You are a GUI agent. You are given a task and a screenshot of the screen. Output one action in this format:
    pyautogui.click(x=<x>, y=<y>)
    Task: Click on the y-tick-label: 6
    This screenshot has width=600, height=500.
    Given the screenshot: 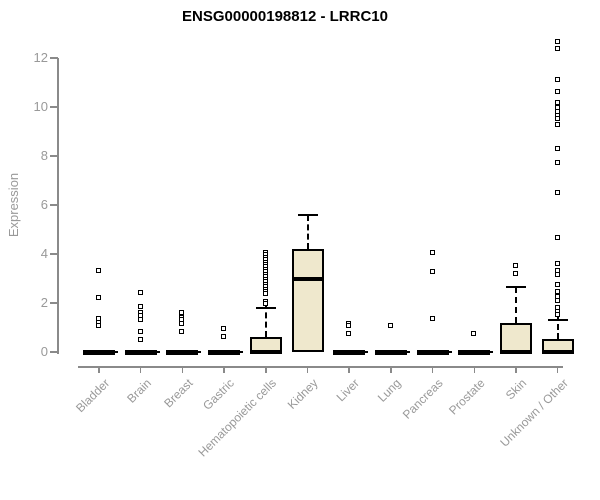 What is the action you would take?
    pyautogui.click(x=44, y=204)
    